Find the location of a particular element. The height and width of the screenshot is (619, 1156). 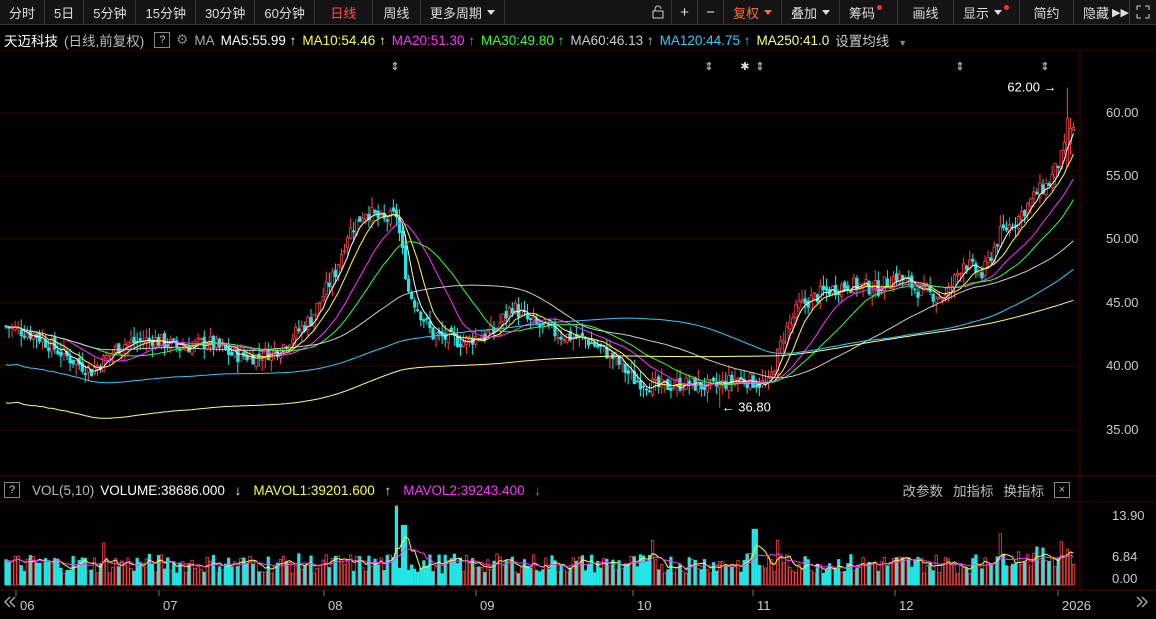

tab-weekly: 周线 is located at coordinates (397, 12).